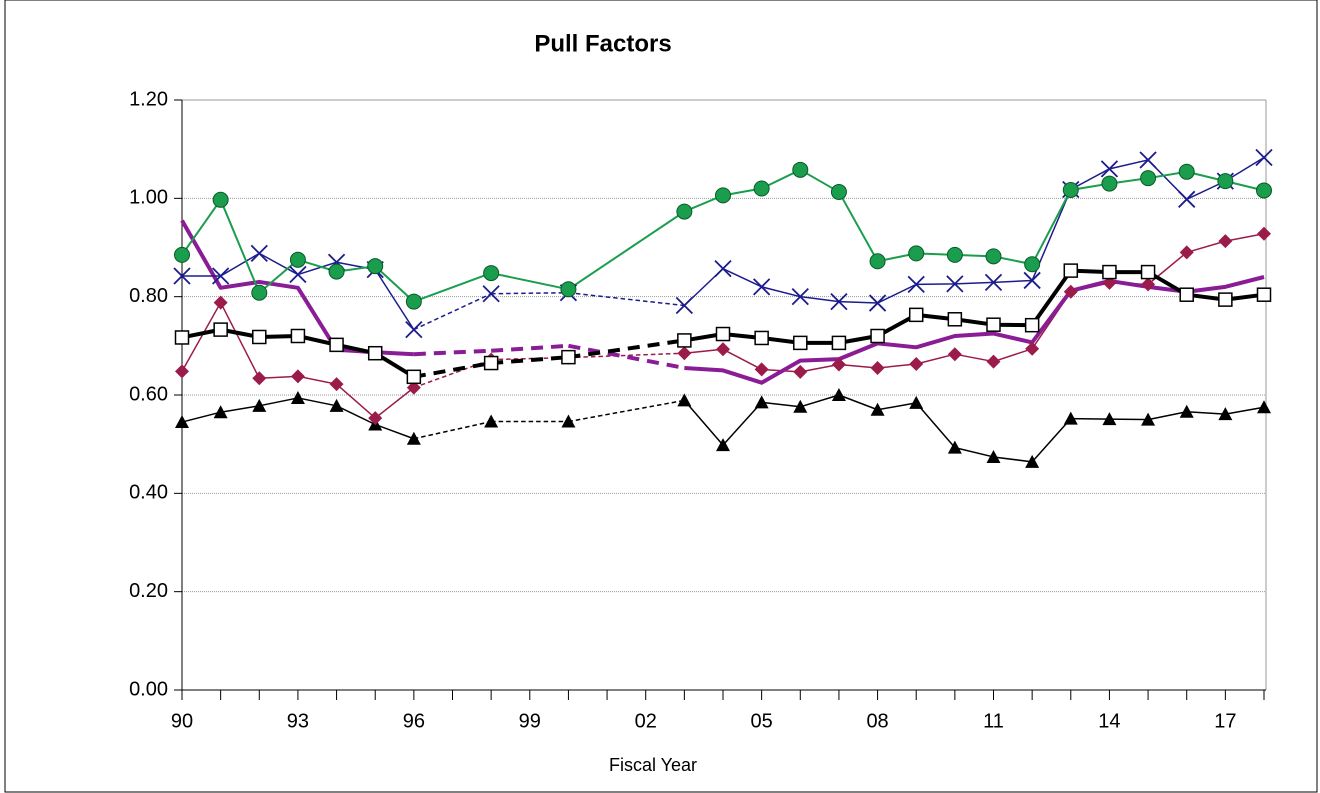 This screenshot has height=793, width=1320. What do you see at coordinates (646, 721) in the screenshot?
I see `x-tick-label: 02` at bounding box center [646, 721].